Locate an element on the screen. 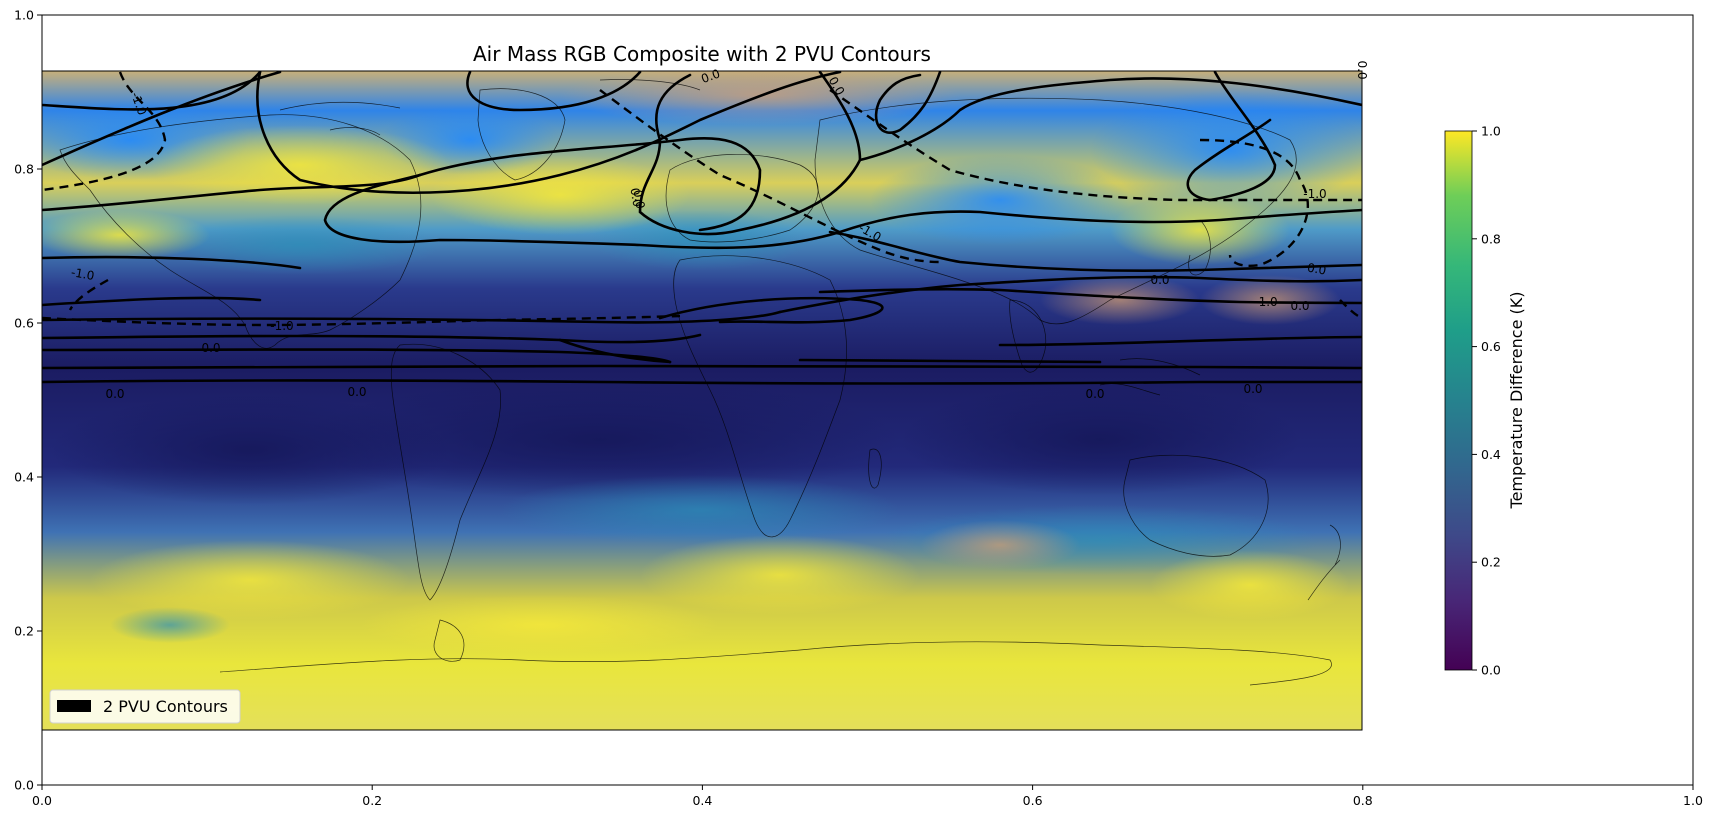 This screenshot has height=819, width=1712. colorbar-label: Temperature Difference (K) is located at coordinates (1516, 401).